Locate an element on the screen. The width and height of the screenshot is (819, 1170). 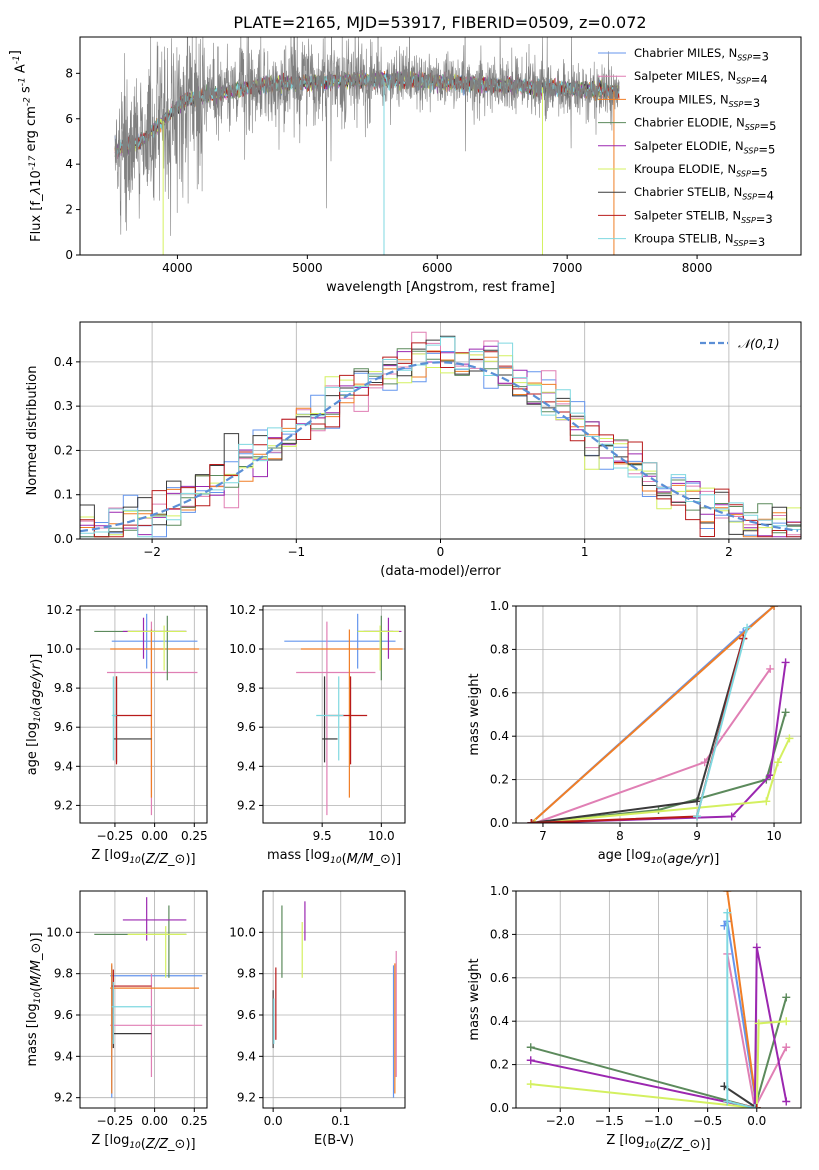
y-tick-label: 2 is located at coordinates (69, 210).